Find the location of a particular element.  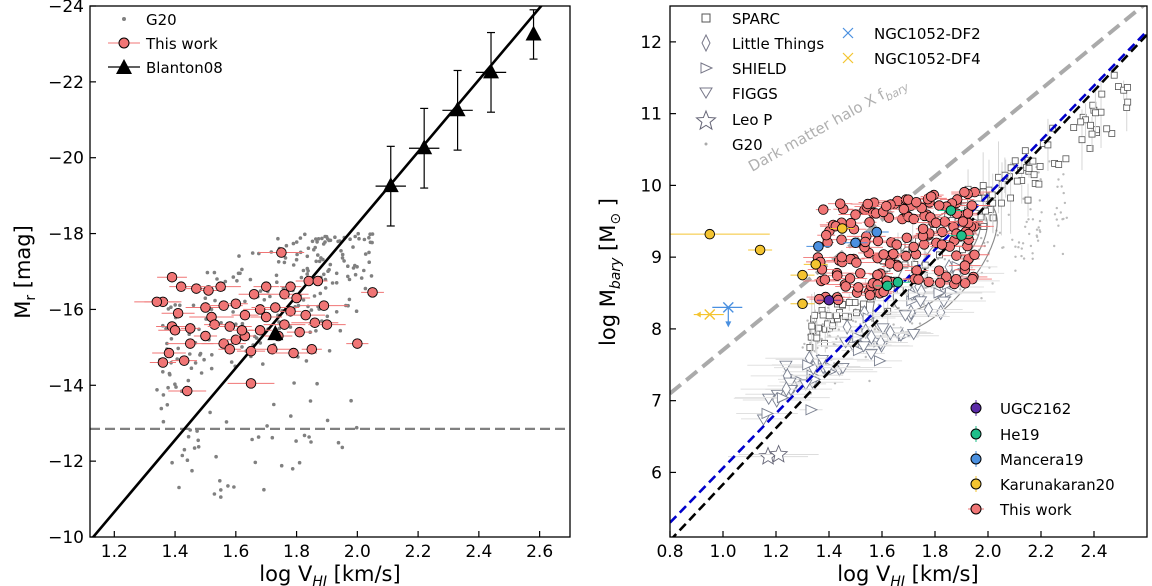

left-y-tick-label: −22 is located at coordinates (66, 83).